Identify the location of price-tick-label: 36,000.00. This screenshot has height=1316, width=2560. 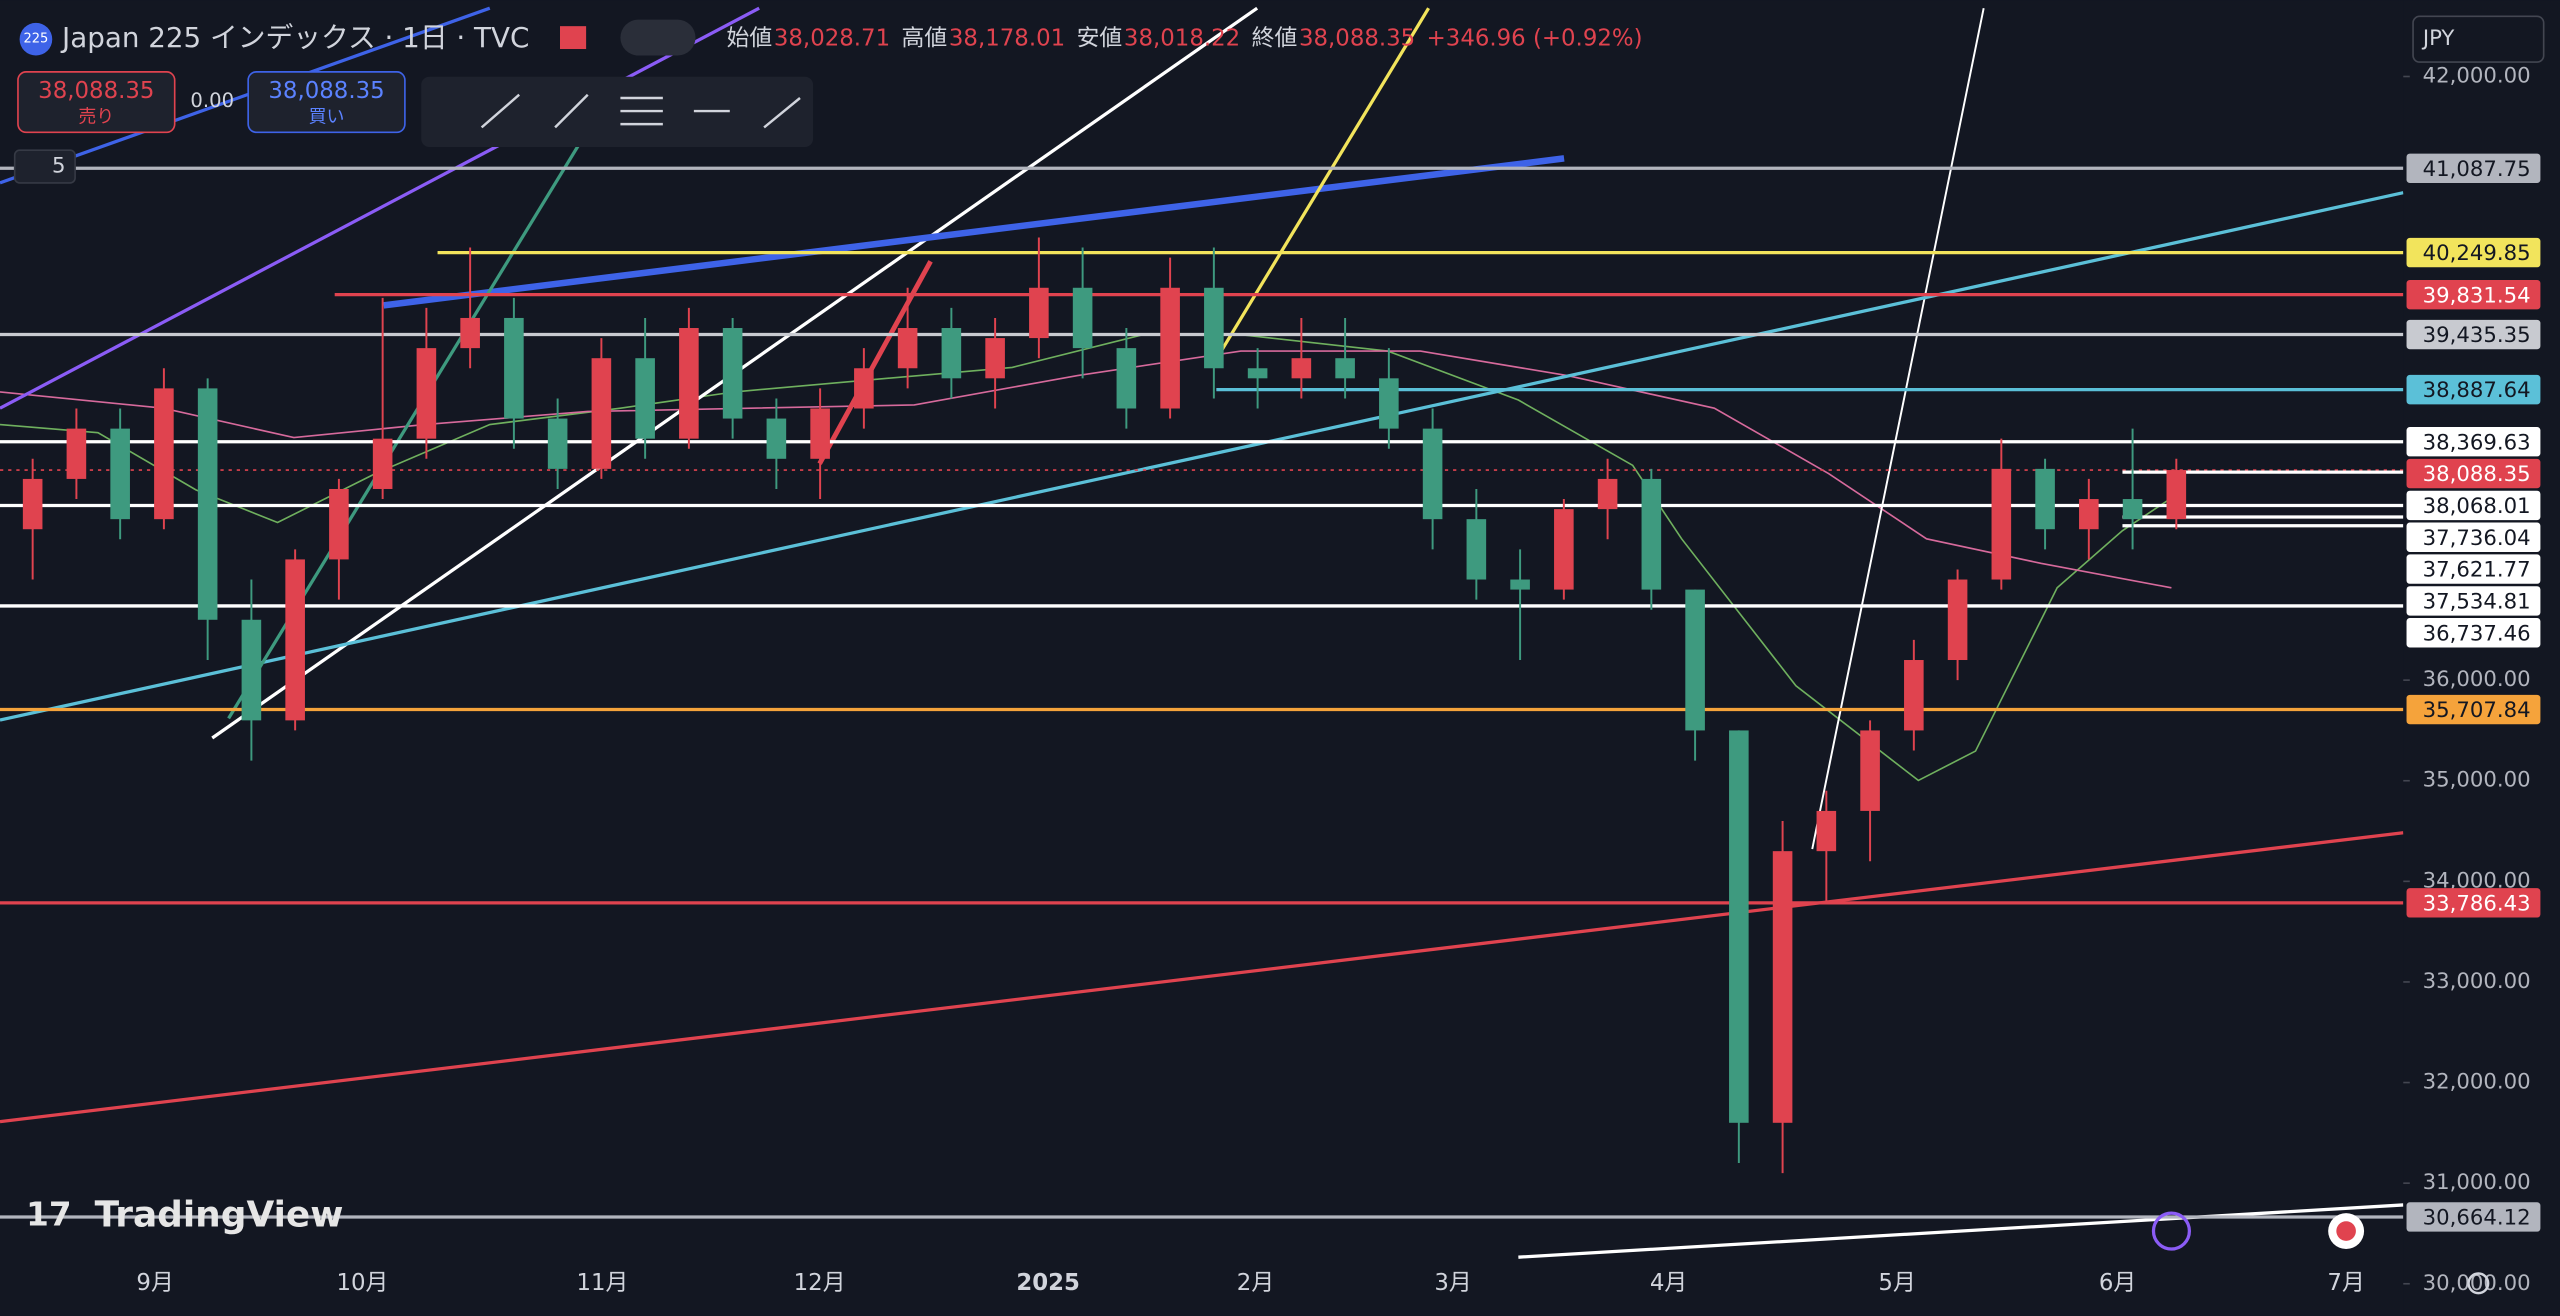
(2477, 679).